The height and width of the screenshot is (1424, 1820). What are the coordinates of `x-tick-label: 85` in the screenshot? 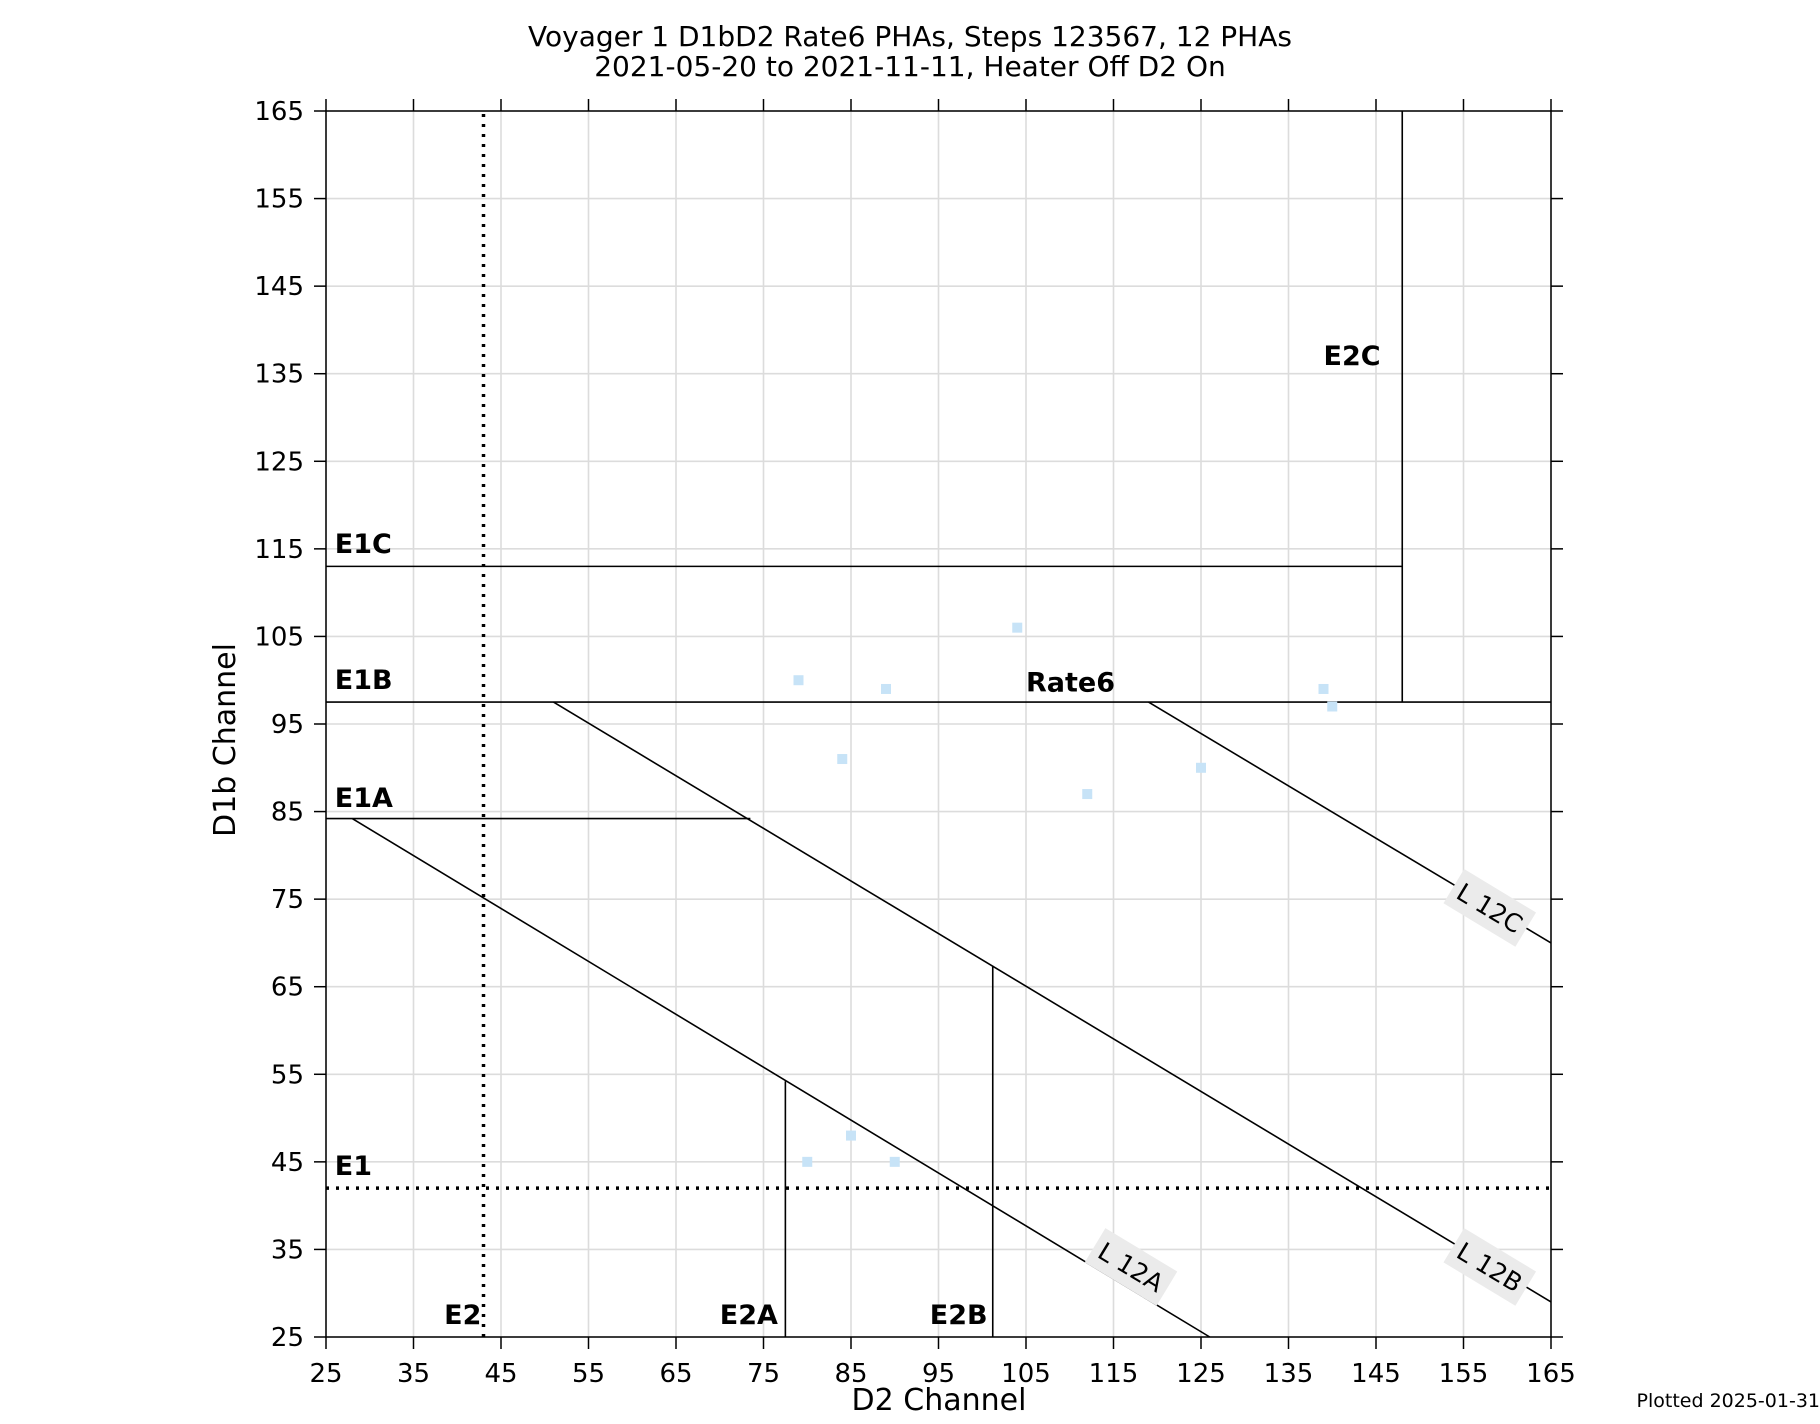 It's located at (850, 1374).